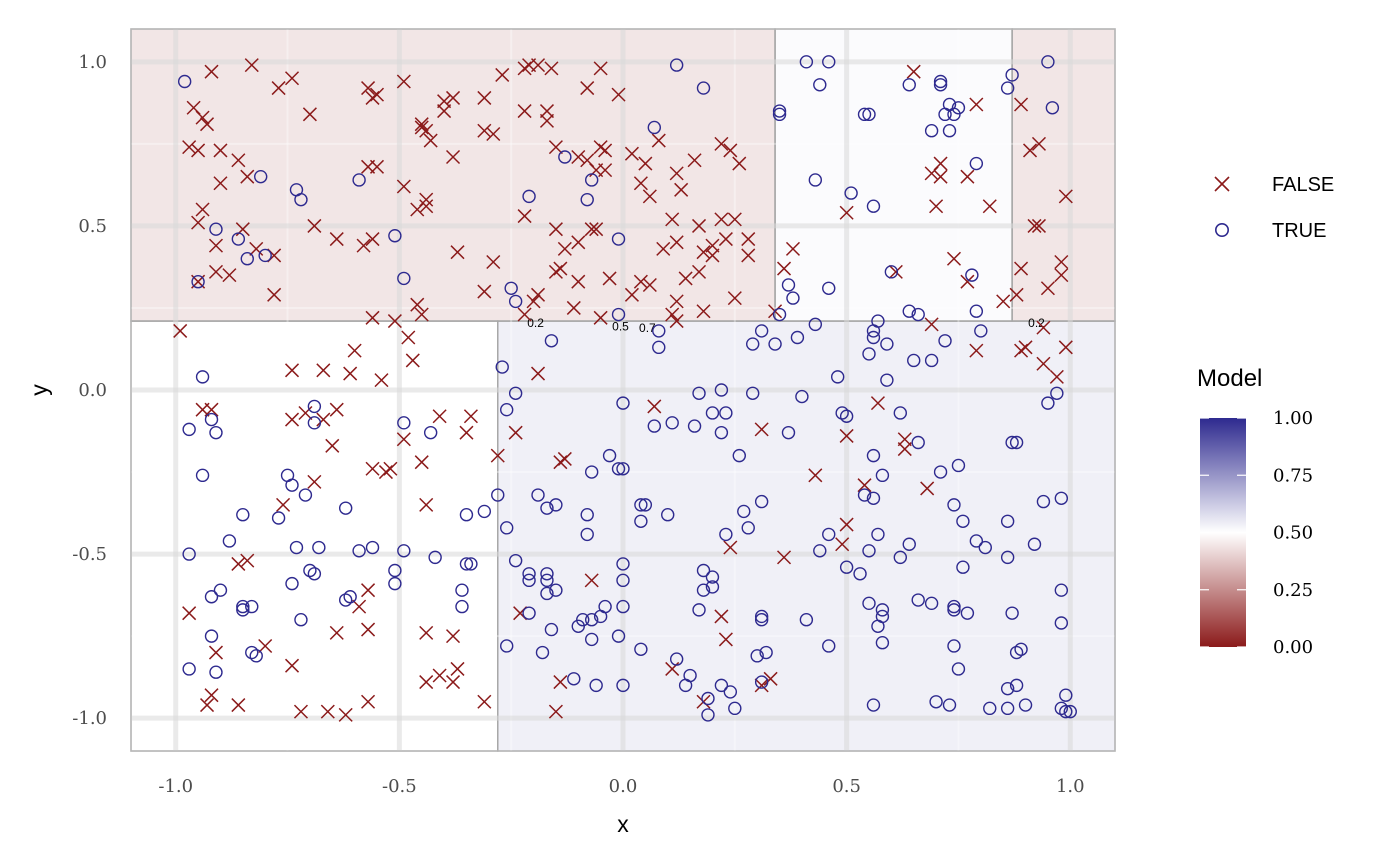 This screenshot has width=1400, height=865. I want to click on x-tick-label: 0.5, so click(846, 786).